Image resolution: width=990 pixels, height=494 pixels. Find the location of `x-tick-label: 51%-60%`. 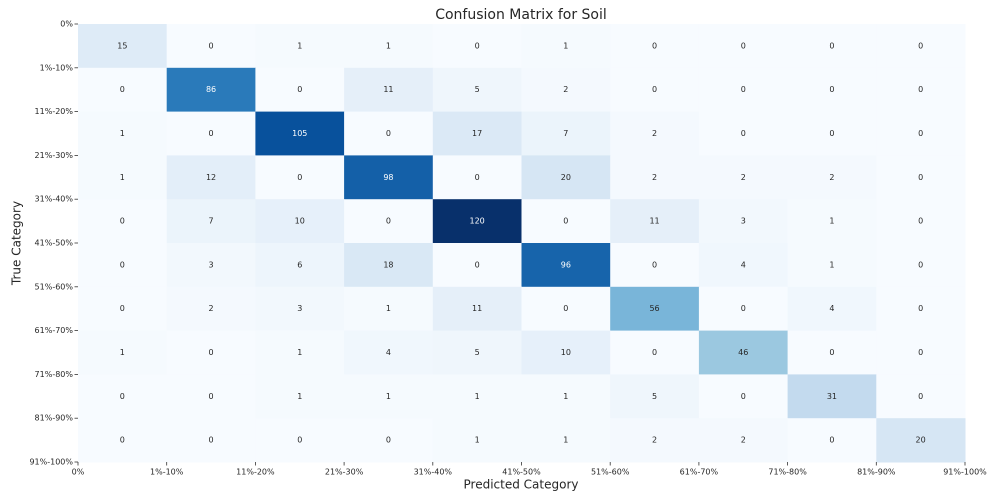

x-tick-label: 51%-60% is located at coordinates (610, 472).